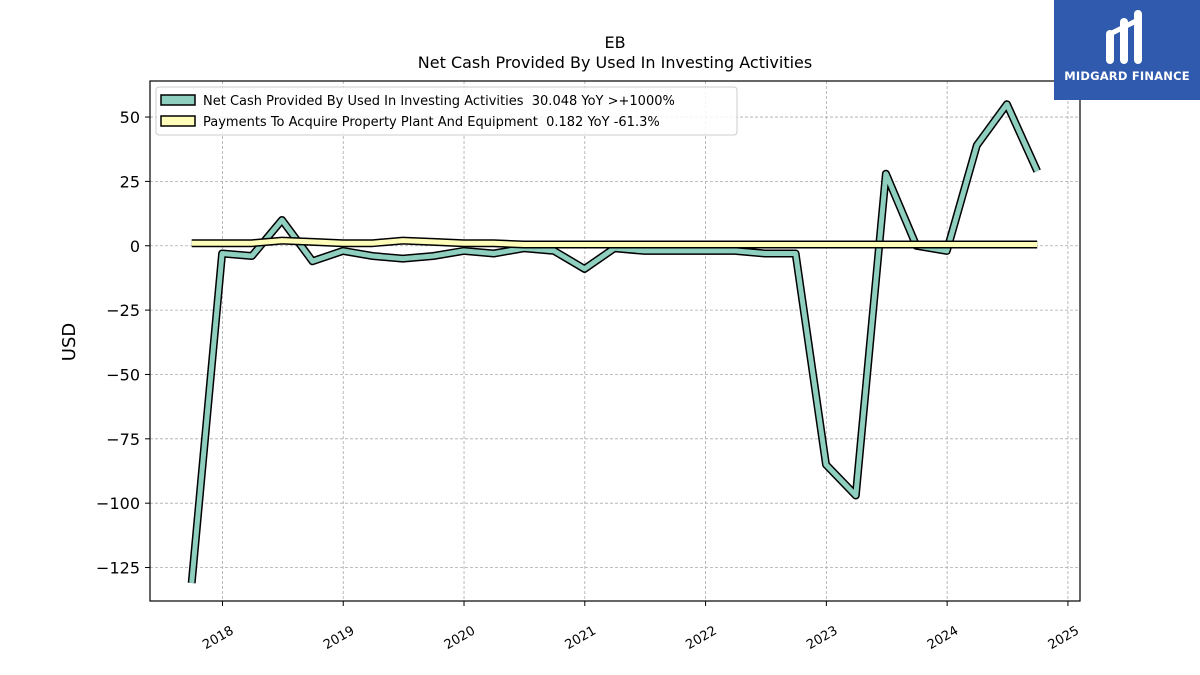  I want to click on y-tick-label: 0, so click(135, 246).